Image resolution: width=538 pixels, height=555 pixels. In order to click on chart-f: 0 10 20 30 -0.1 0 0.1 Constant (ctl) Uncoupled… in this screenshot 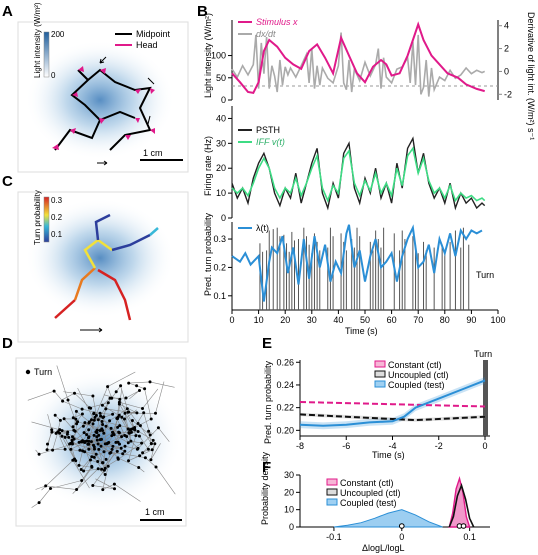, I will do `click(375, 502)`.